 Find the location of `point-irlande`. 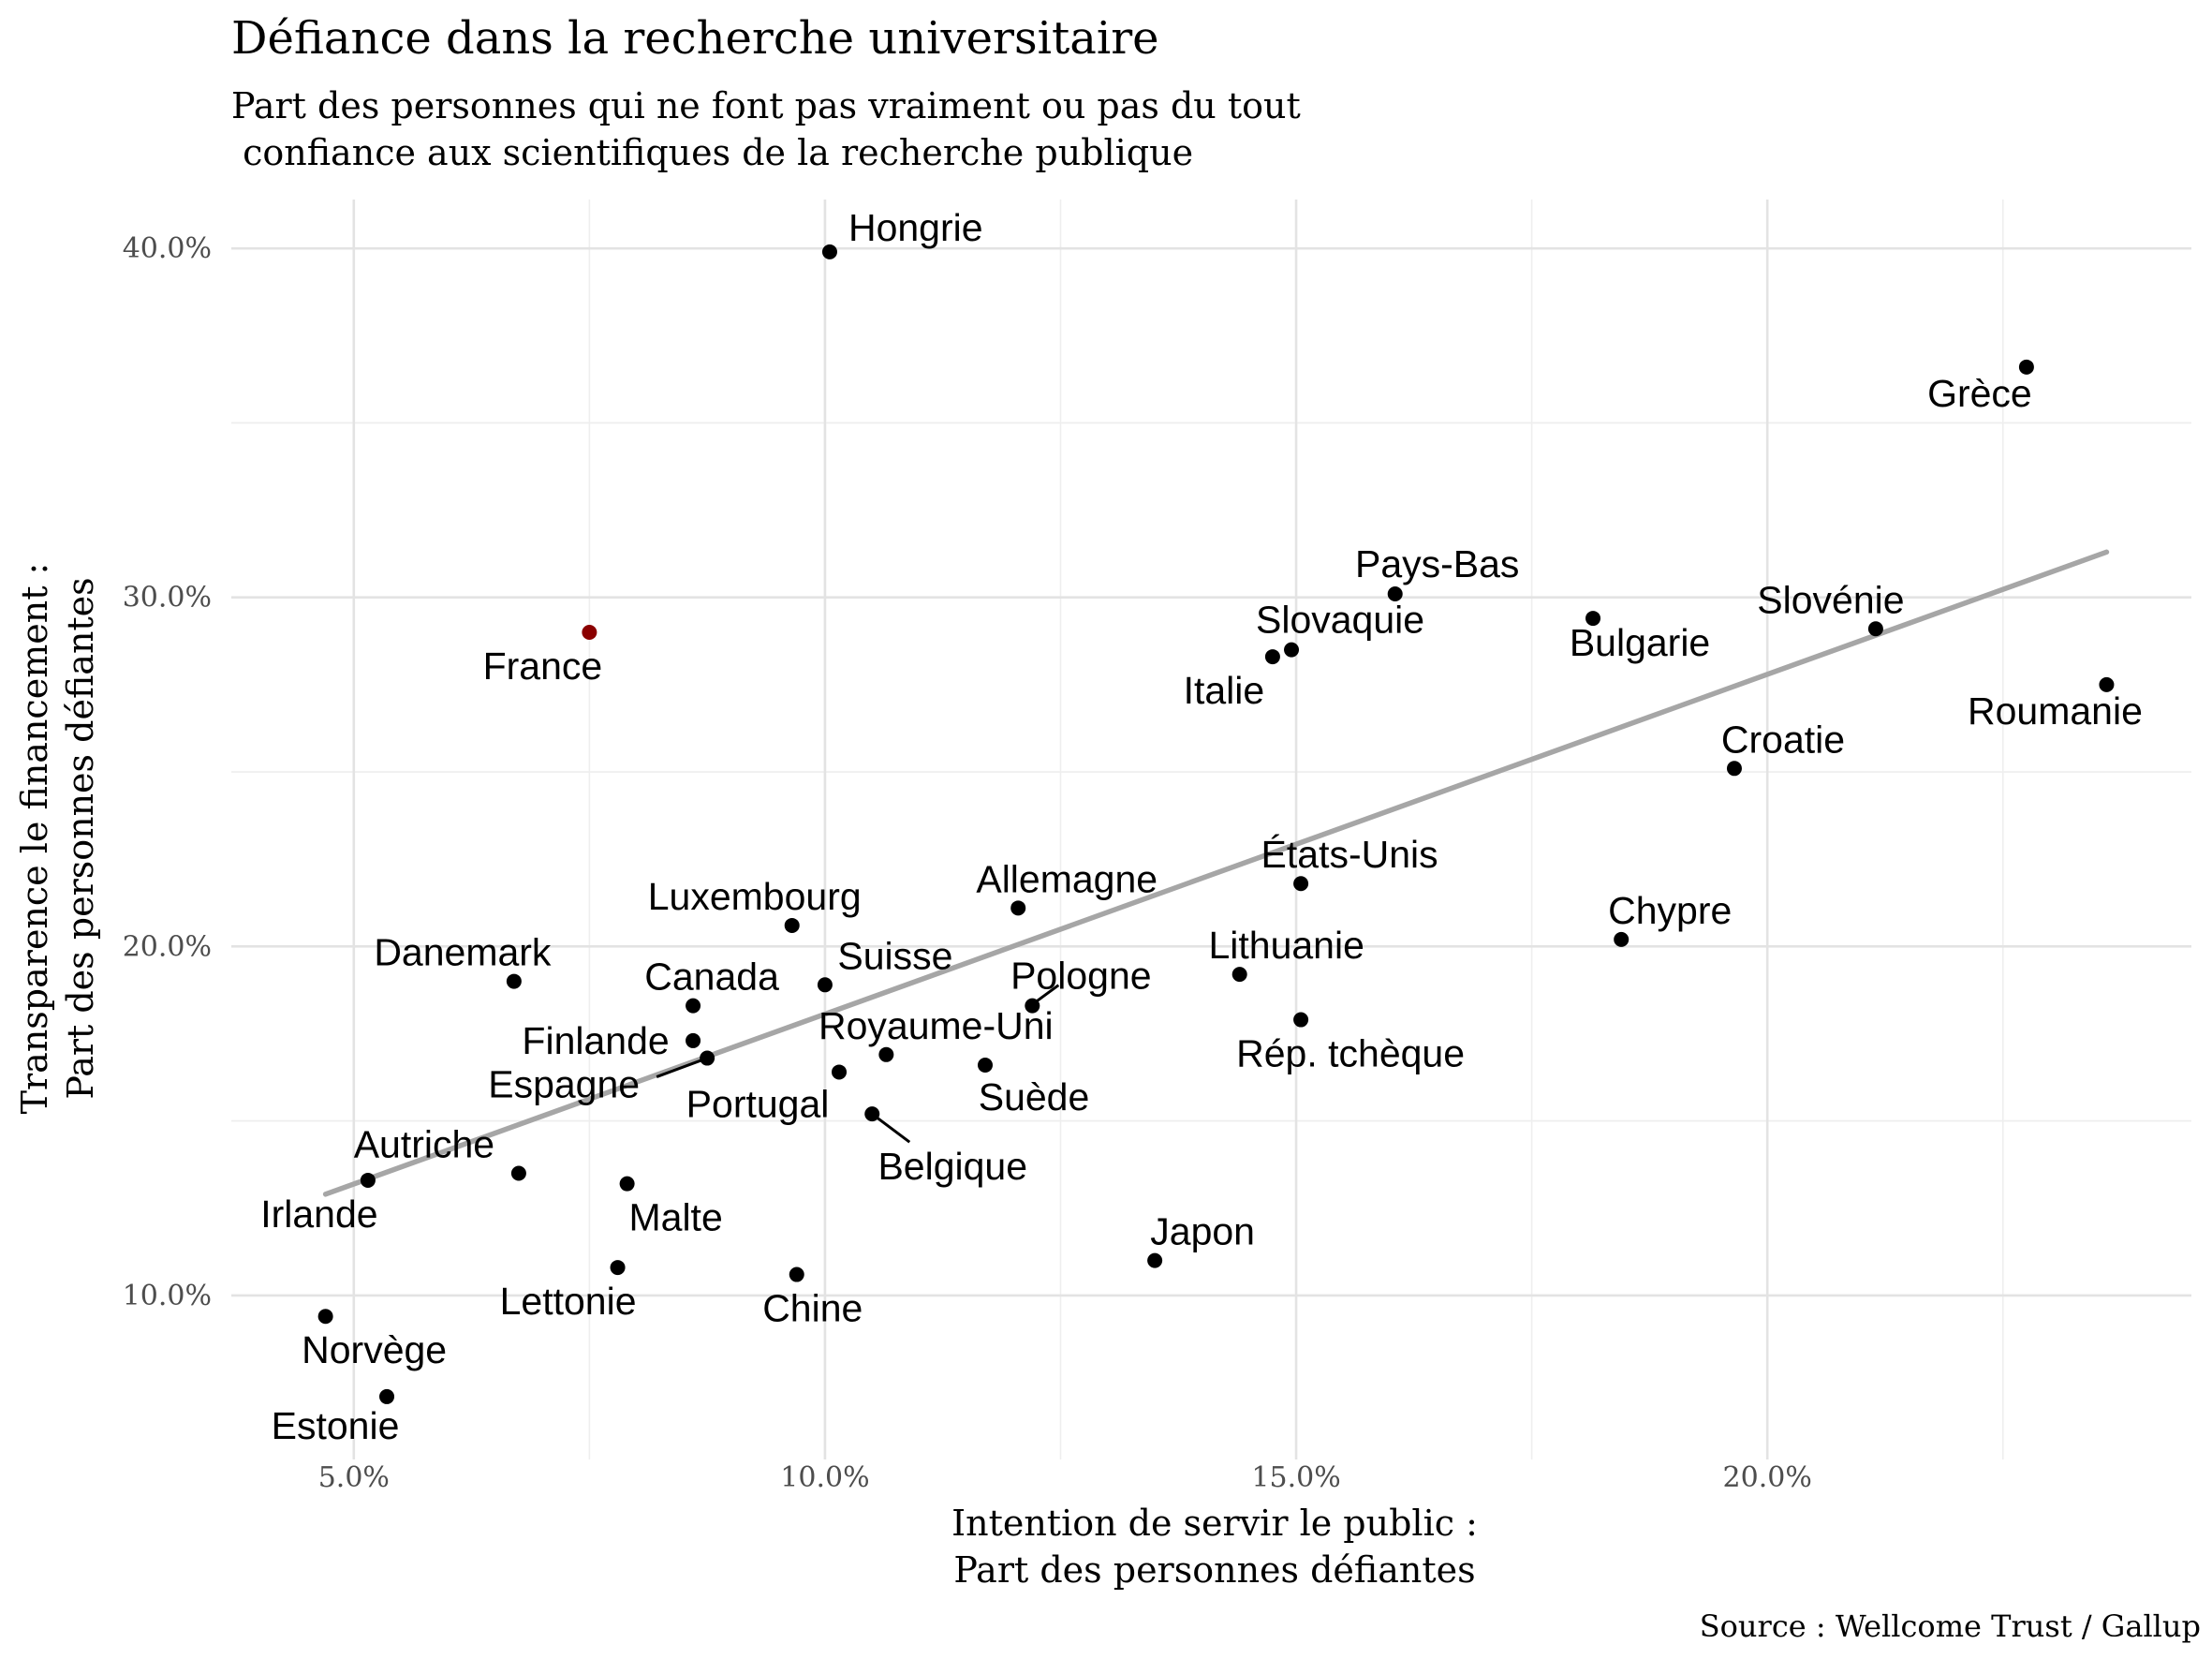

point-irlande is located at coordinates (368, 1180).